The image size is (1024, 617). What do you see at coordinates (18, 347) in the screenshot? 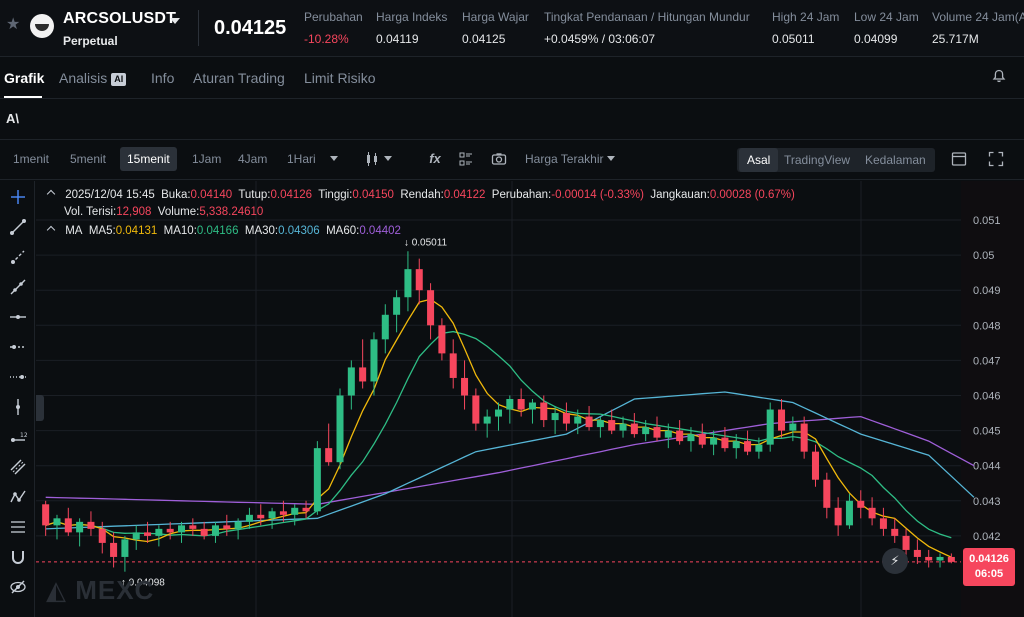
I see `horizontal-ray-icon` at bounding box center [18, 347].